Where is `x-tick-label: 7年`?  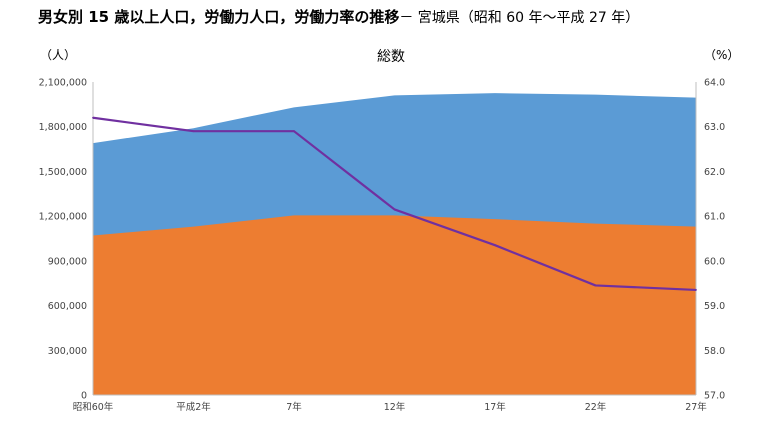
x-tick-label: 7年 is located at coordinates (294, 407).